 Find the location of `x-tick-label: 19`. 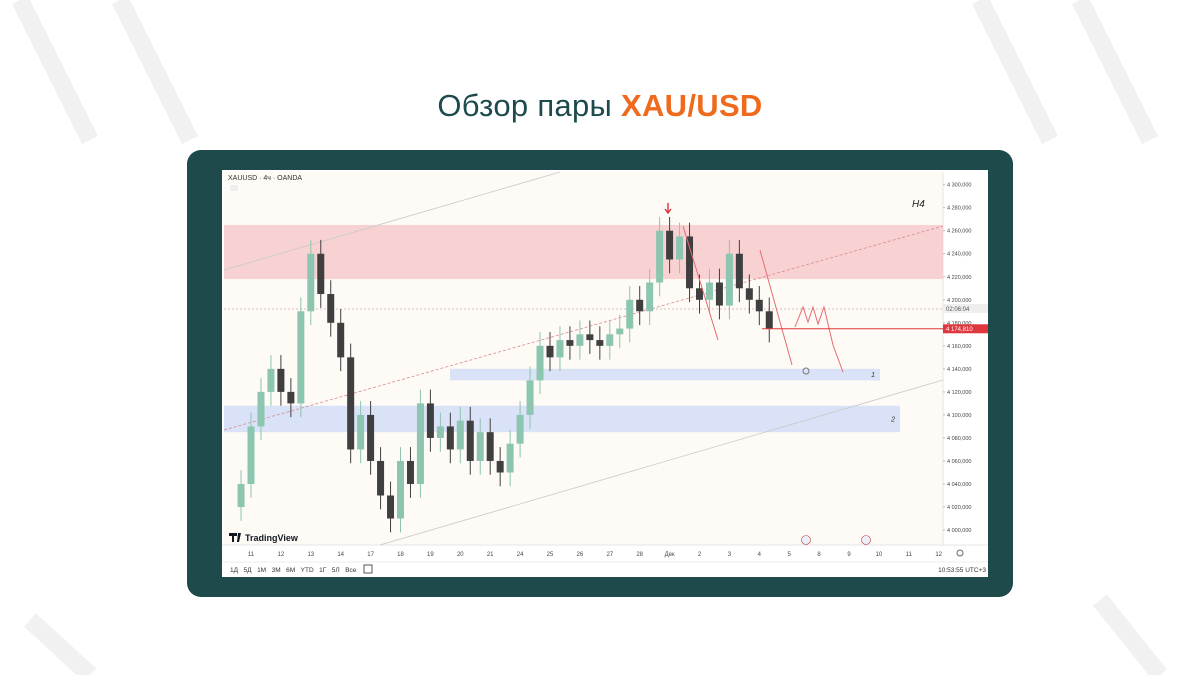

x-tick-label: 19 is located at coordinates (430, 555).